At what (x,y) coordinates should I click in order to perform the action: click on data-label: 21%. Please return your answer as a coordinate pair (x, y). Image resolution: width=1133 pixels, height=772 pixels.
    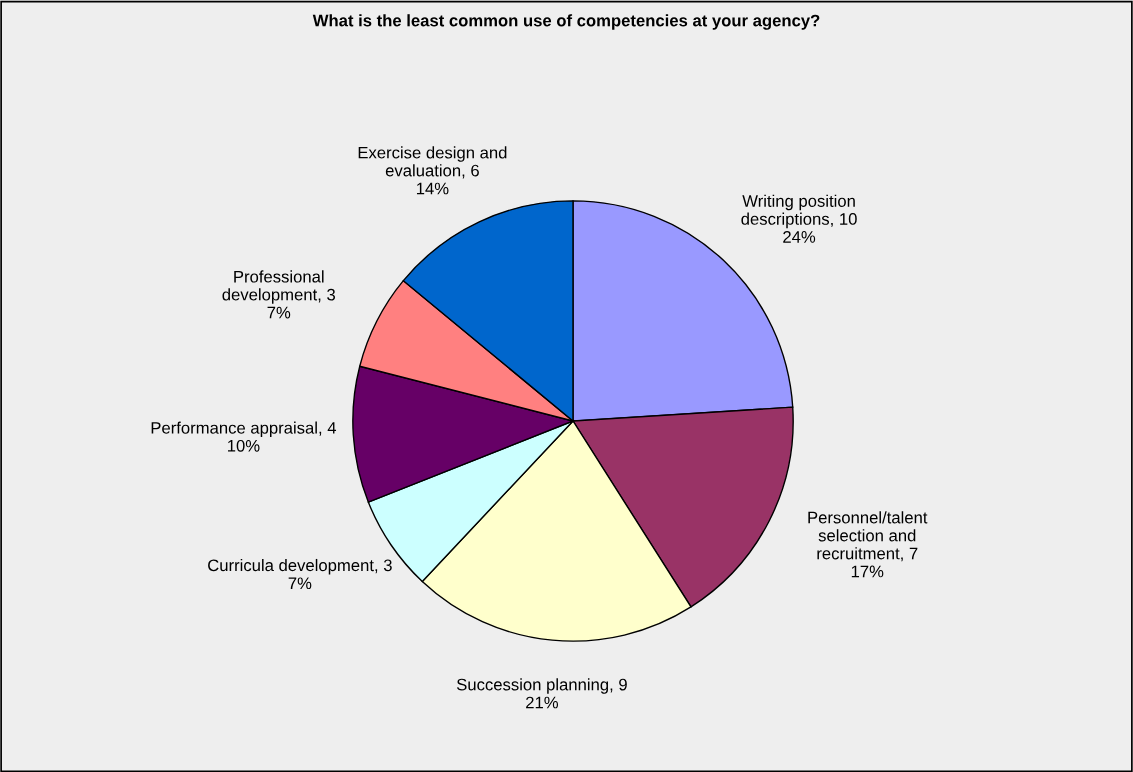
    Looking at the image, I should click on (542, 702).